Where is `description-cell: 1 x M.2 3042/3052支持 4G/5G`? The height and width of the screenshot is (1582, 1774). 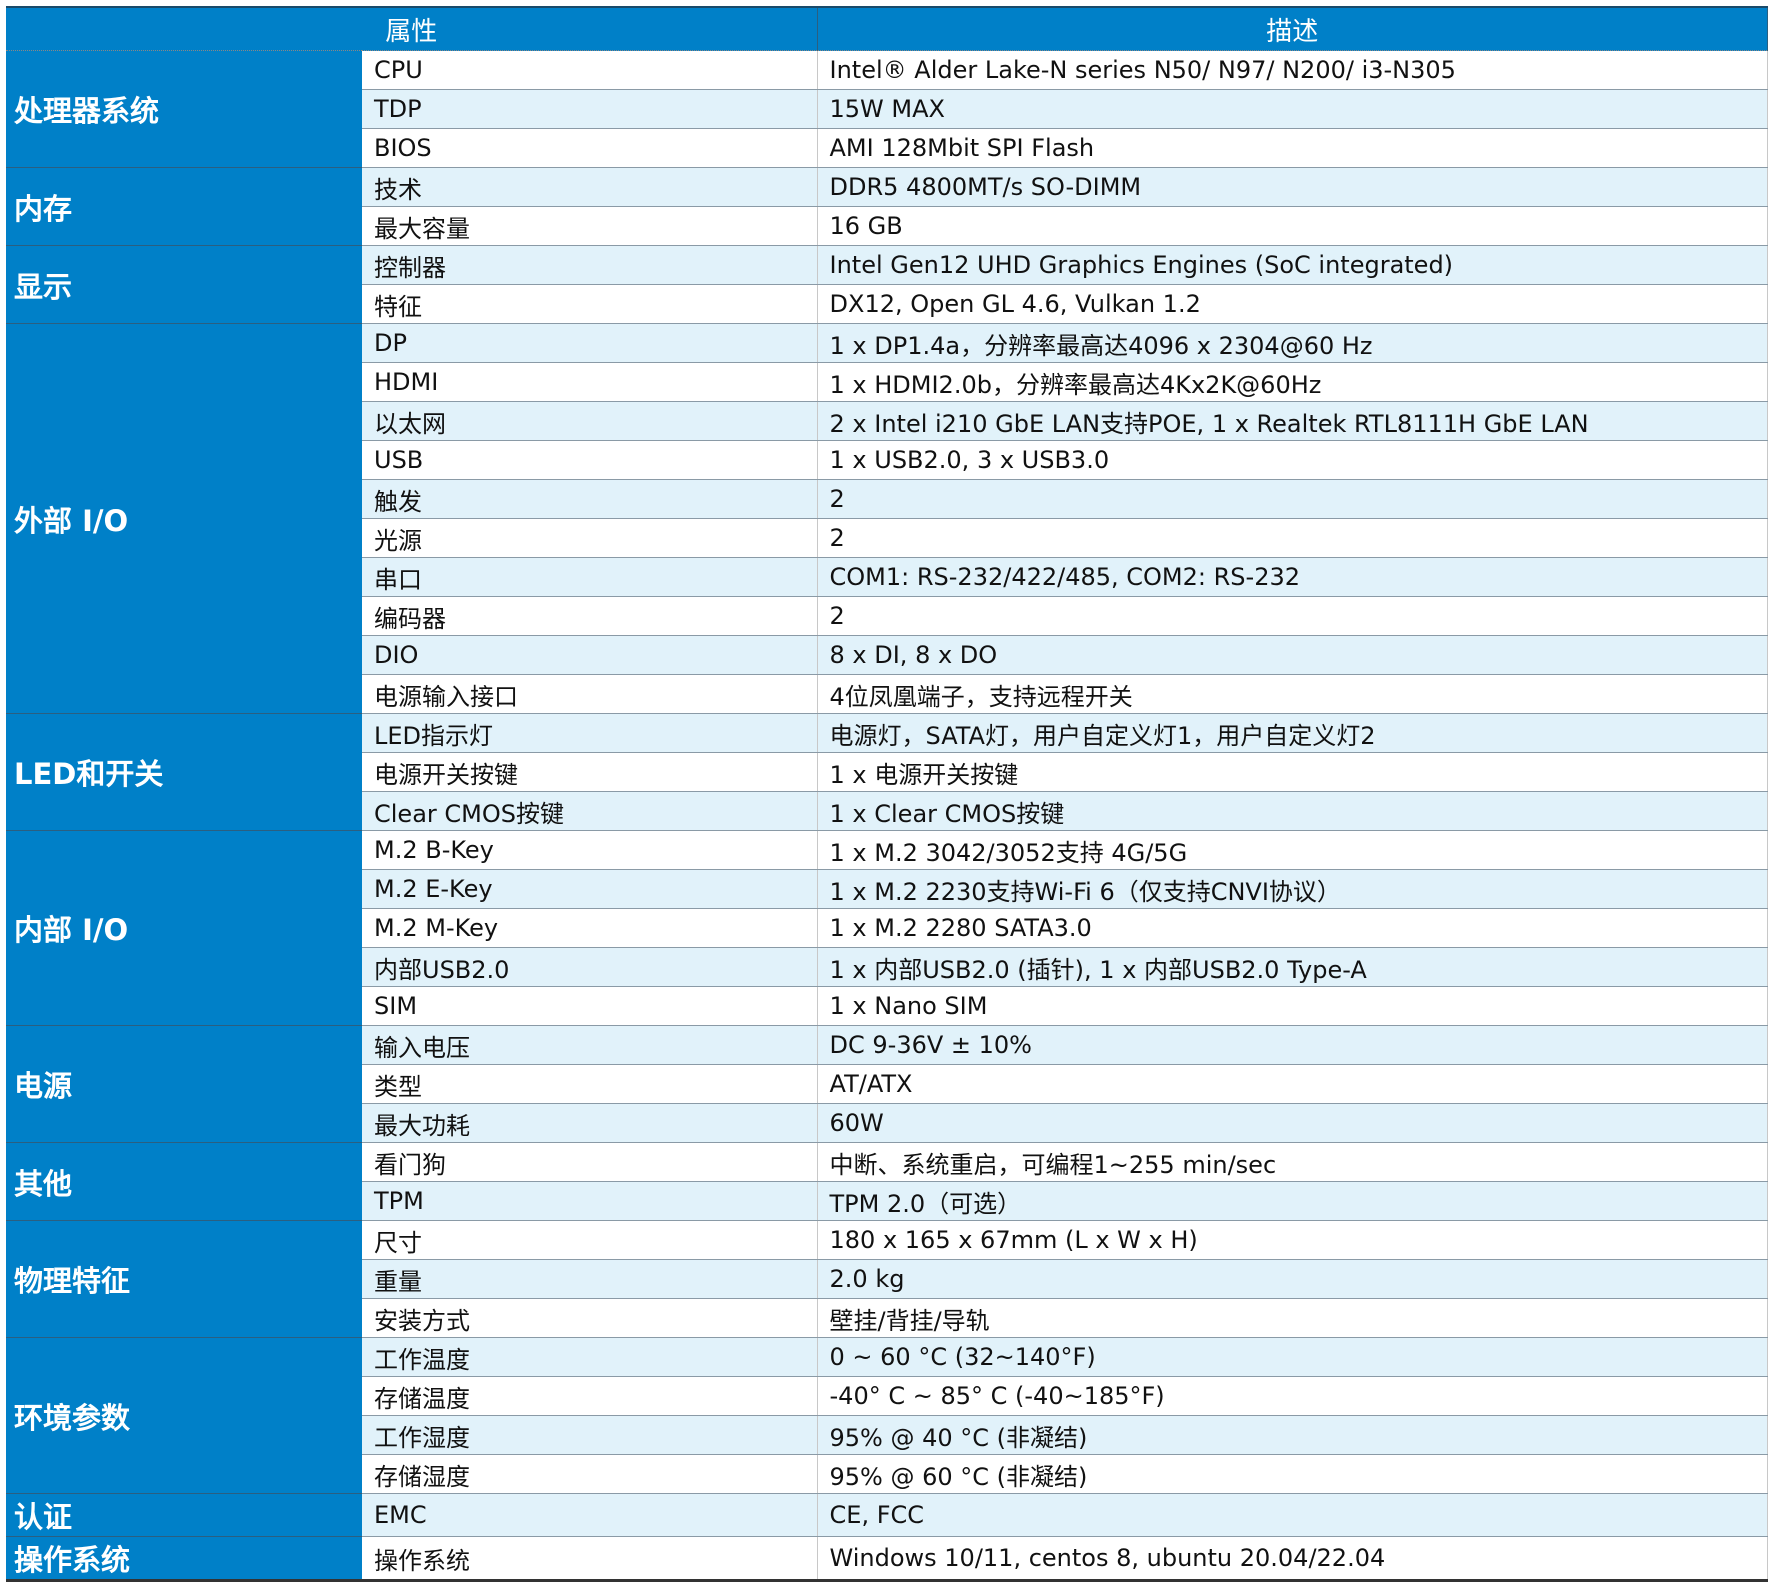 description-cell: 1 x M.2 3042/3052支持 4G/5G is located at coordinates (1293, 850).